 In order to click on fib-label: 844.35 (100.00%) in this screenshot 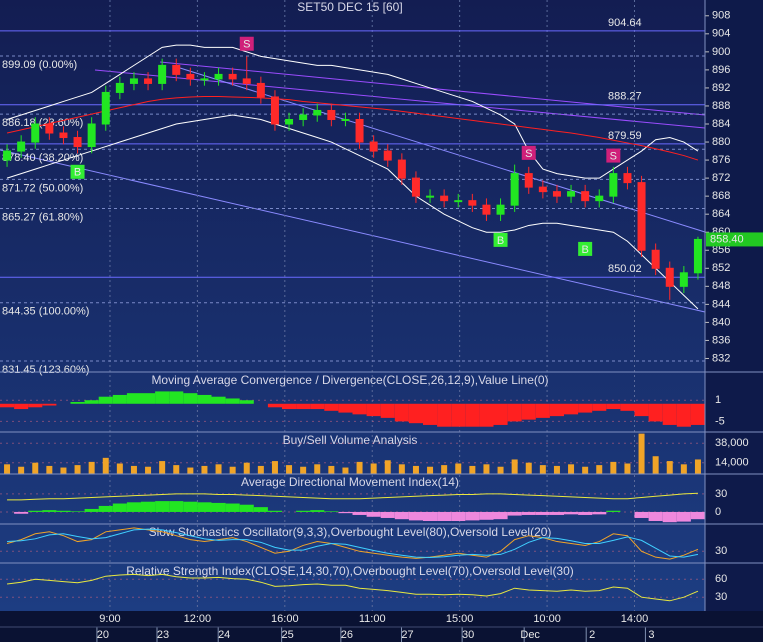, I will do `click(45, 312)`.